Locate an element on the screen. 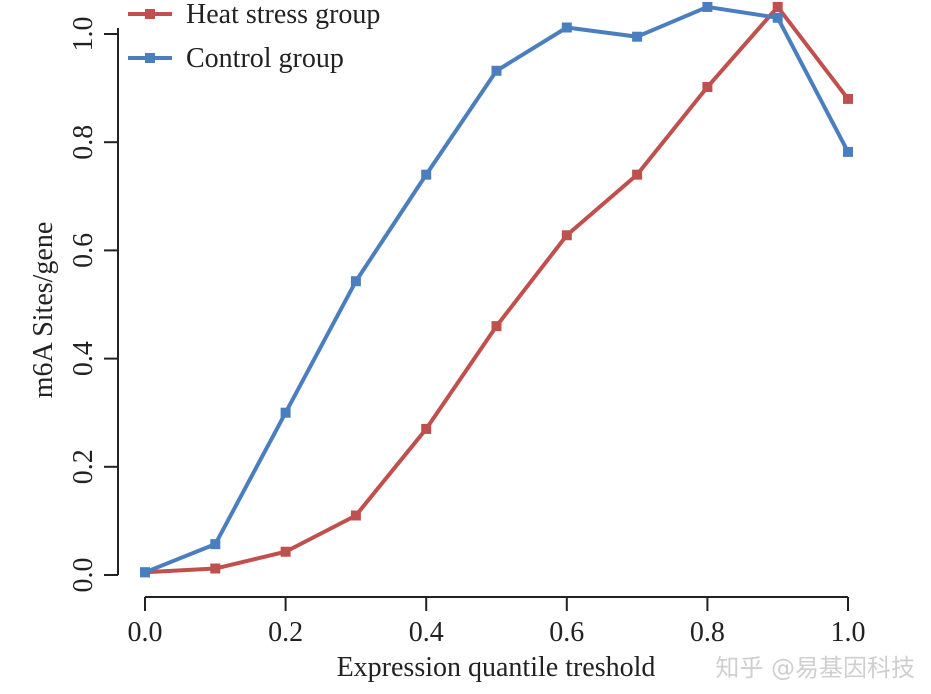  y-tick-label: 0.8 is located at coordinates (83, 142).